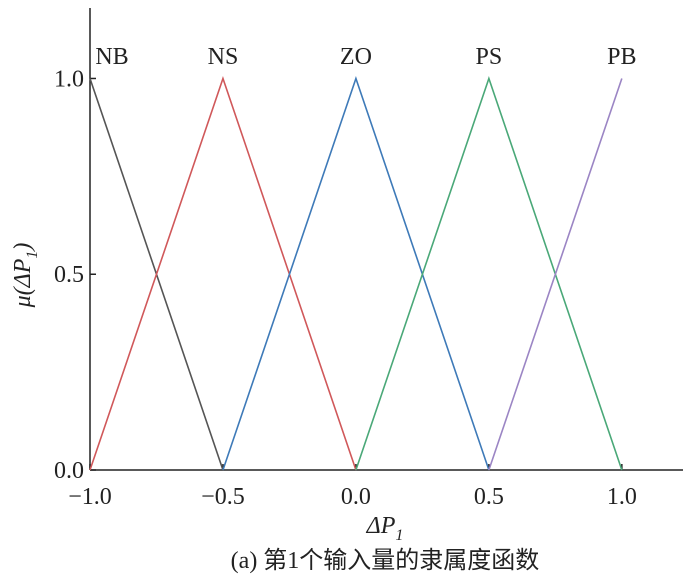 The image size is (700, 582). I want to click on x-tick-label: −0.5, so click(223, 497).